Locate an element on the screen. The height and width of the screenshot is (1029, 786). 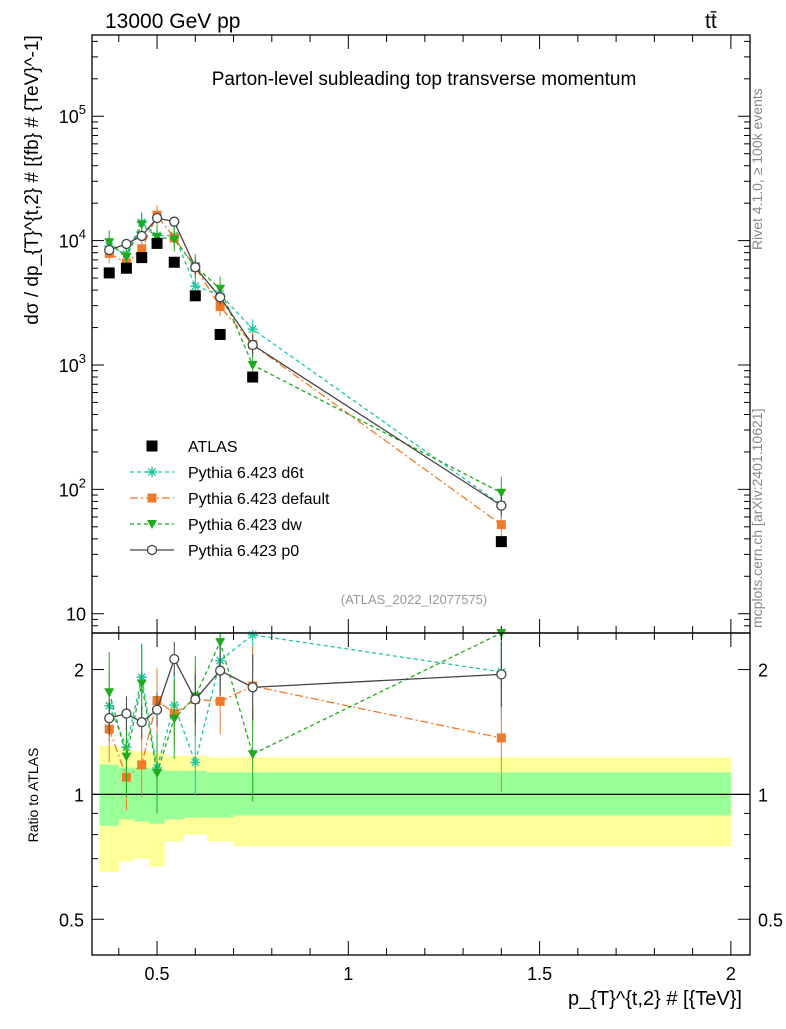
y-tick-exponent: 2 is located at coordinates (82, 482).